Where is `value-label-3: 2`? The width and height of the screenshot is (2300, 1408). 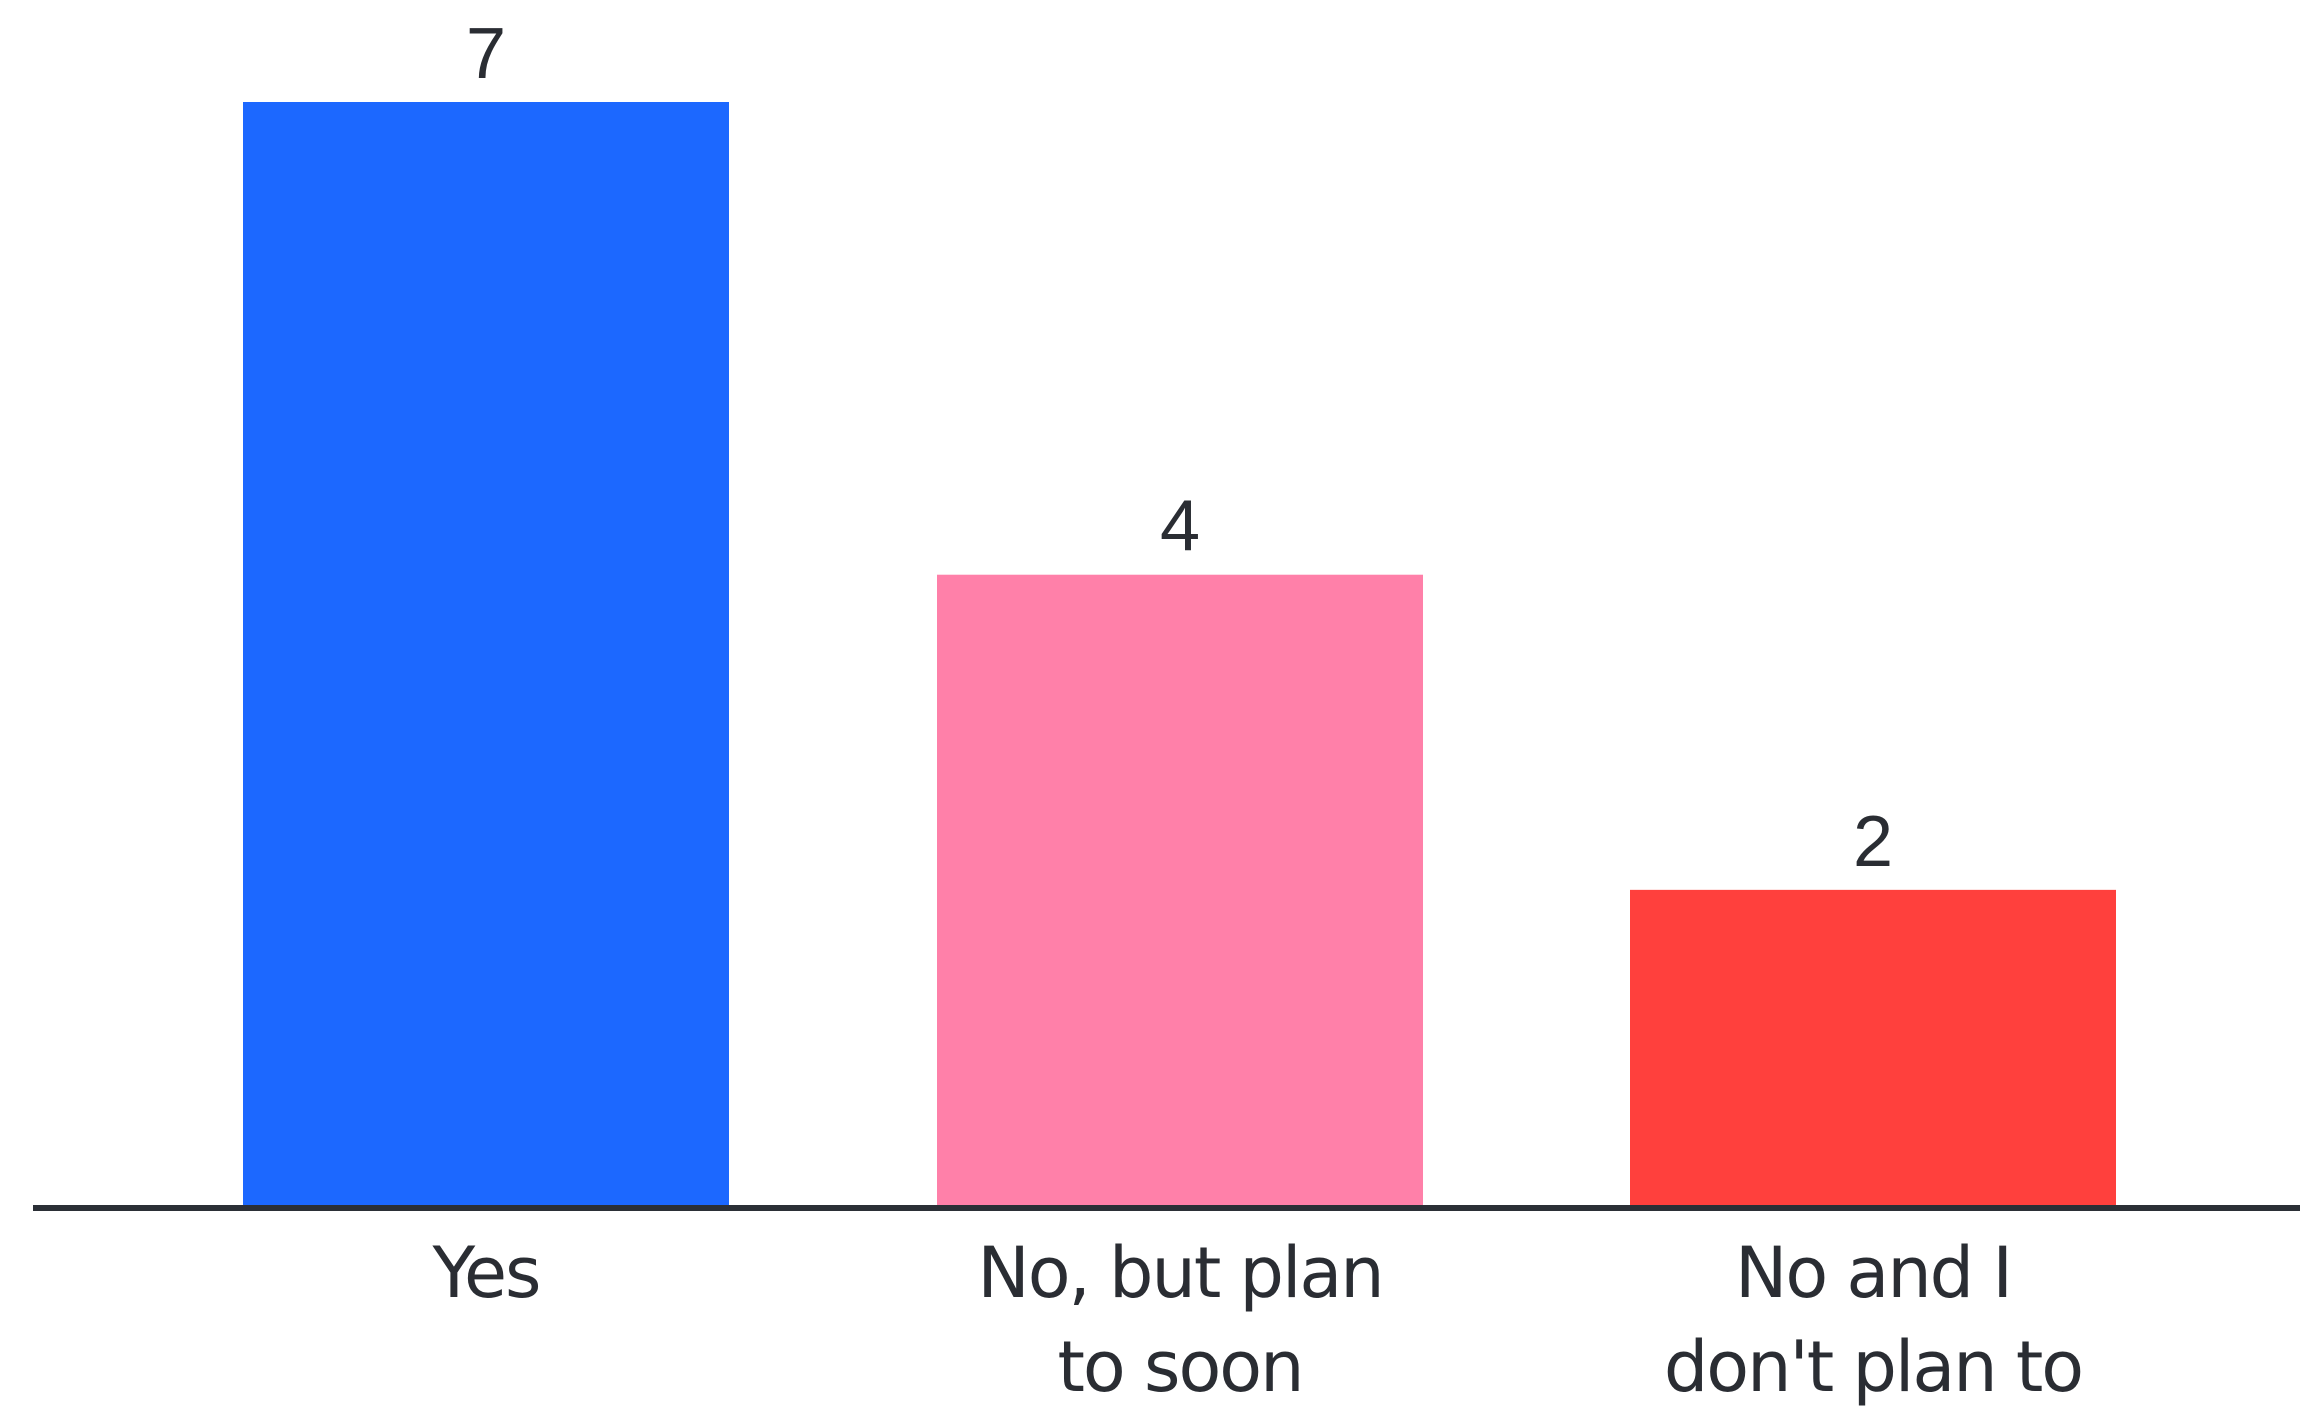 value-label-3: 2 is located at coordinates (1873, 842).